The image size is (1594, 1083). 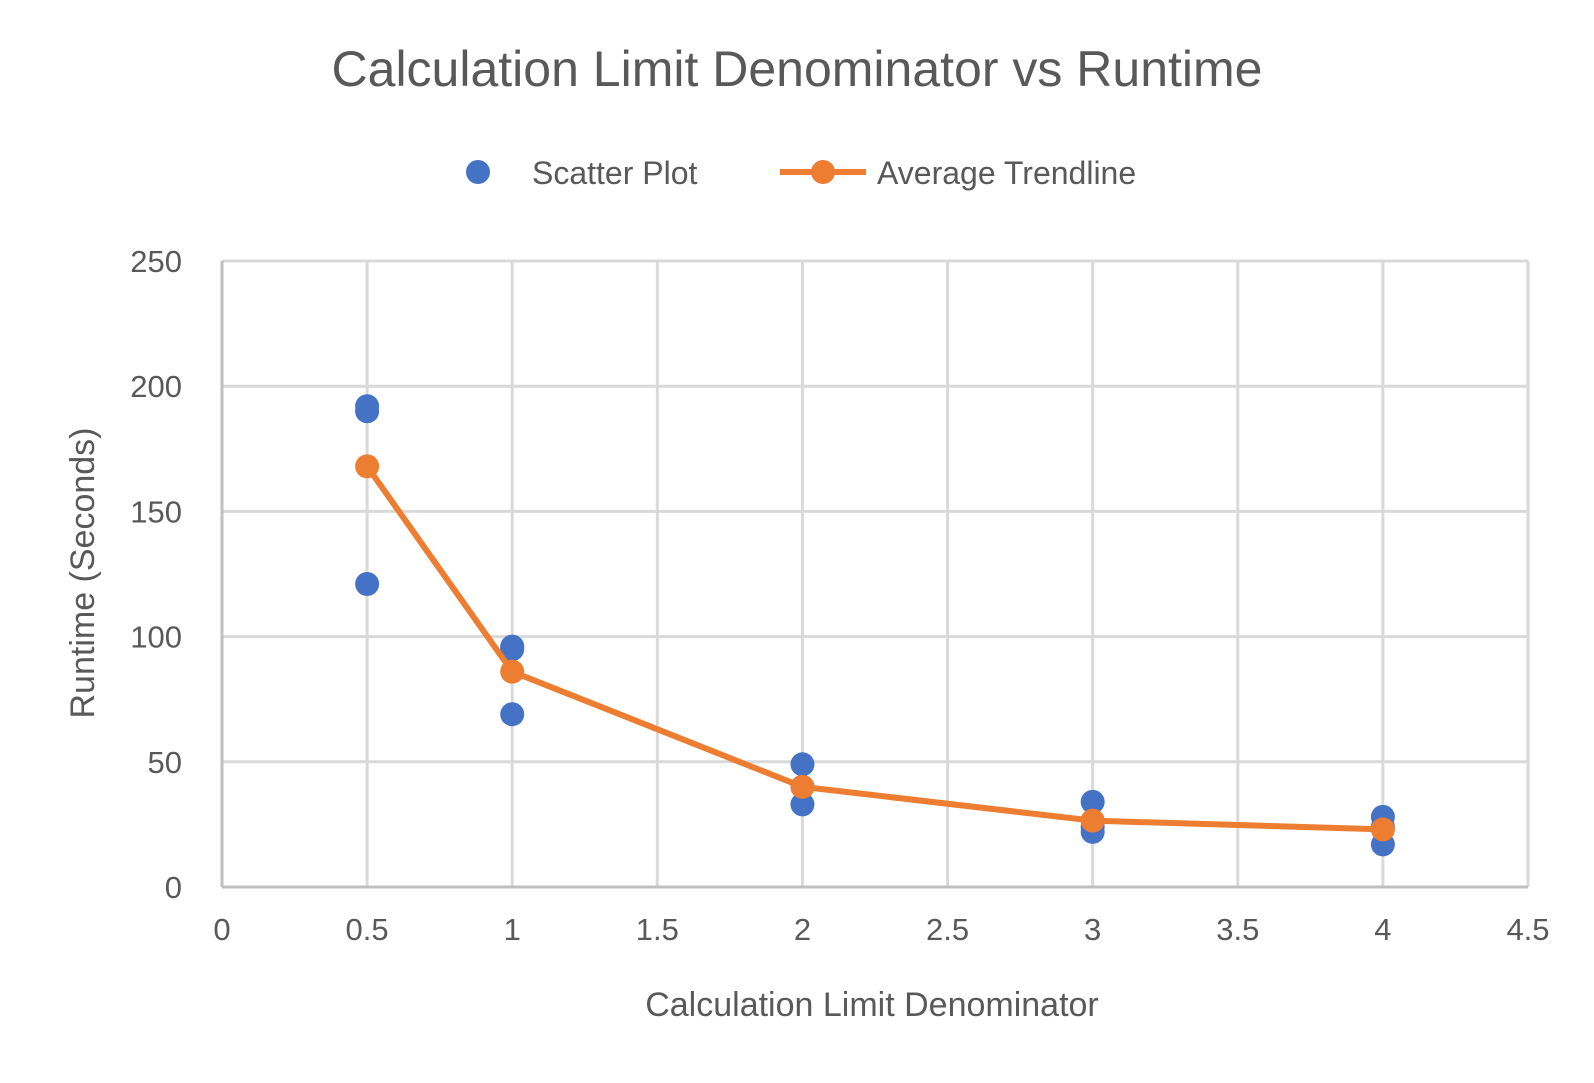 I want to click on x-tick-label: 1, so click(x=512, y=929).